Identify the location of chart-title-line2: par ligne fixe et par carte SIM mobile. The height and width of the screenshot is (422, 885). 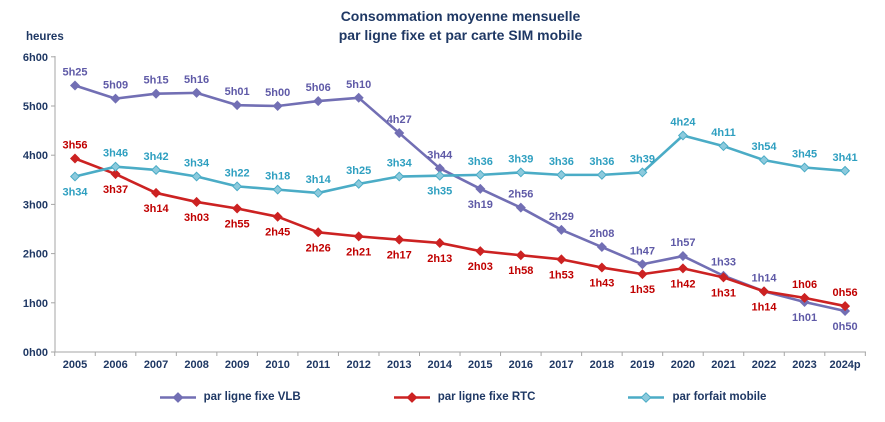
(460, 35).